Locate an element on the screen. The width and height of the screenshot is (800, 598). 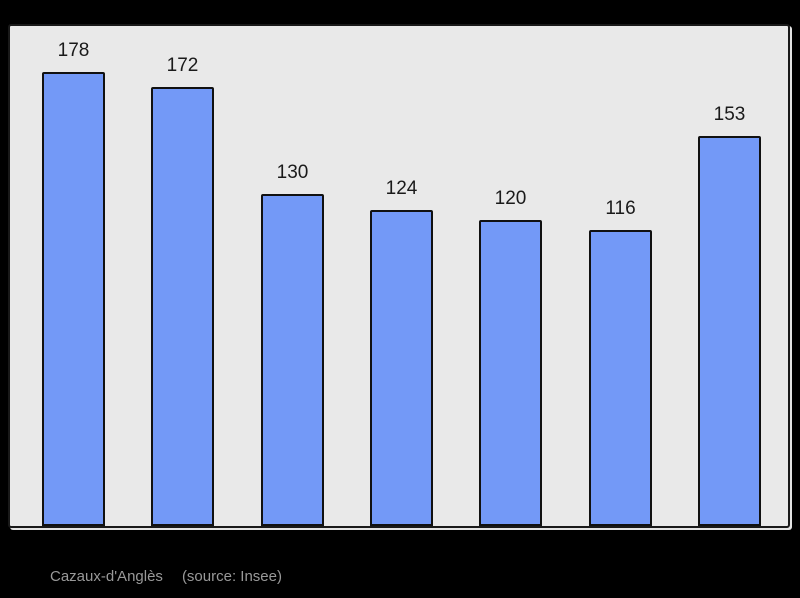
bar-value-label-1: 172 is located at coordinates (182, 65).